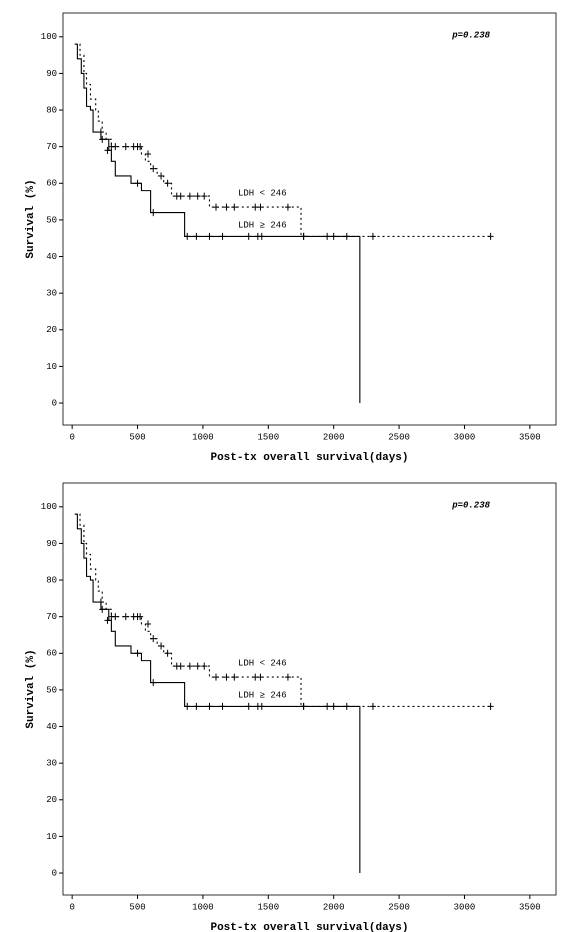  What do you see at coordinates (51, 367) in the screenshot?
I see `y-tick-label: 10` at bounding box center [51, 367].